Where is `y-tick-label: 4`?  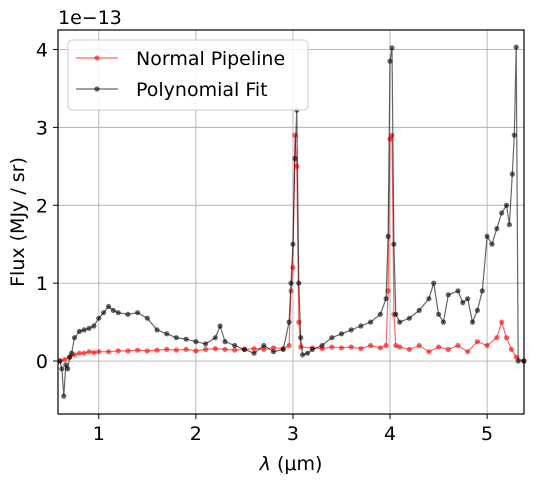
y-tick-label: 4 is located at coordinates (42, 50).